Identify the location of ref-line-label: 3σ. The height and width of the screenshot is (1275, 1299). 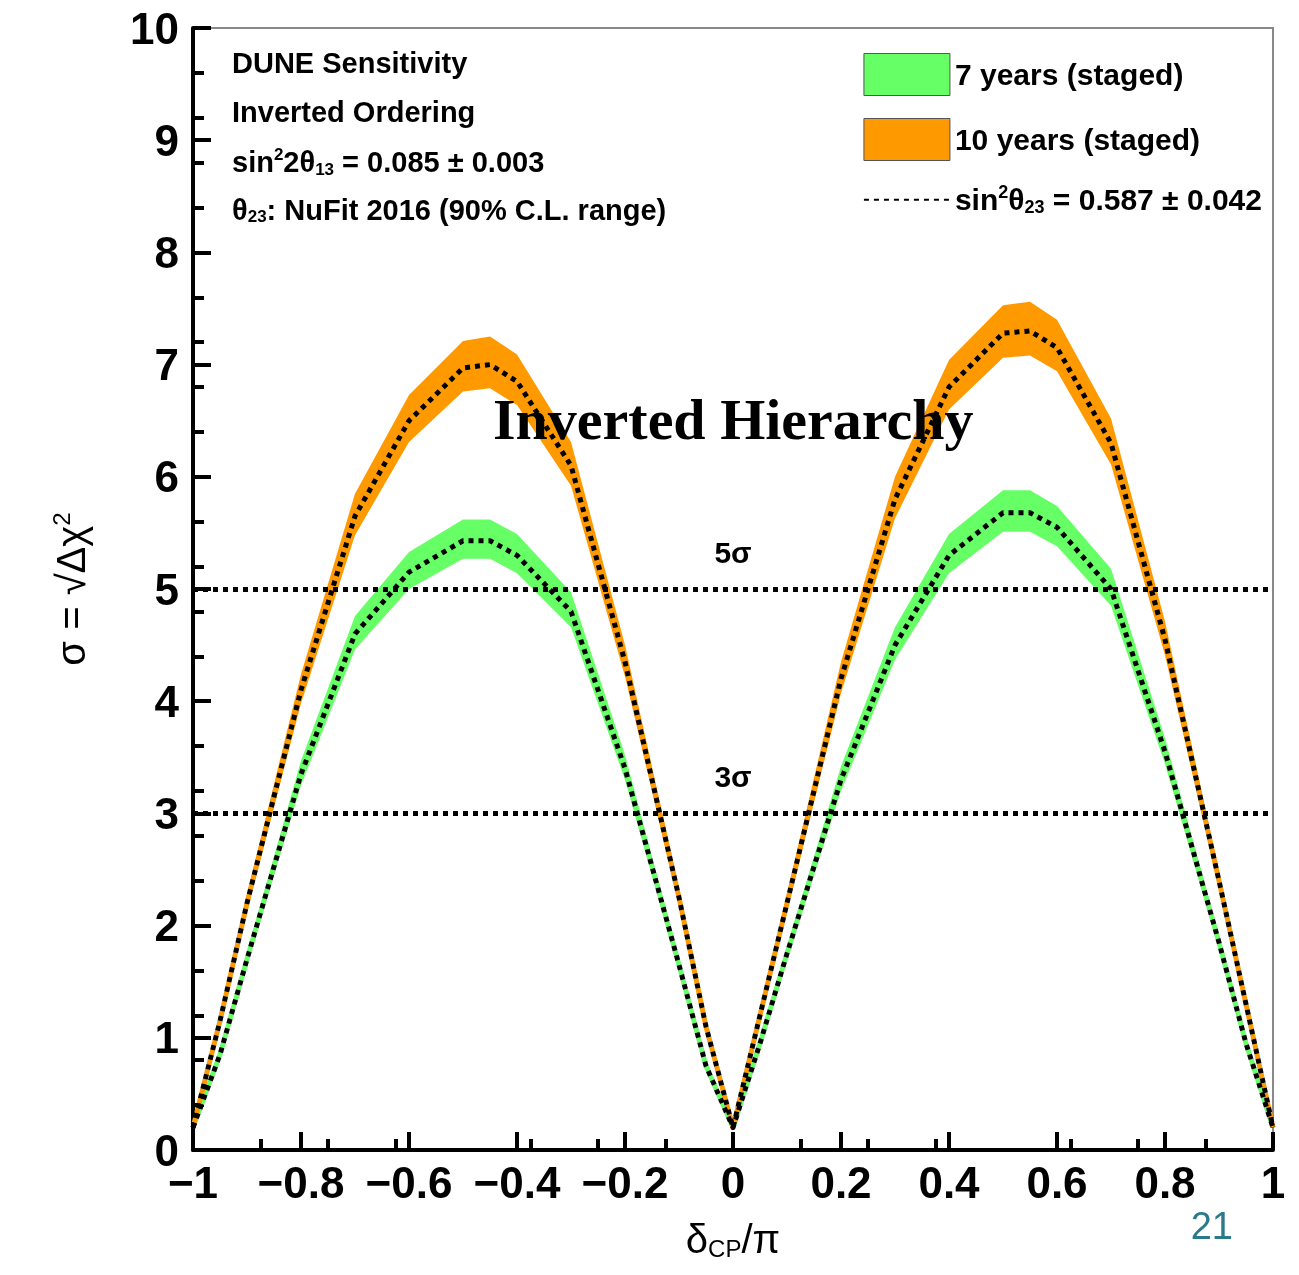
(733, 776).